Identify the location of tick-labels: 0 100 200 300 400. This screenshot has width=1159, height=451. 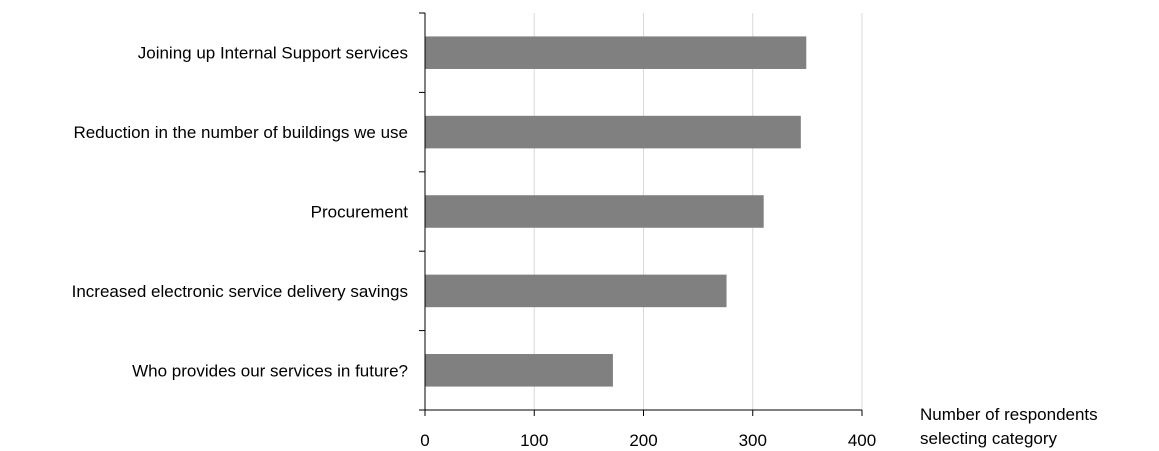
(648, 440).